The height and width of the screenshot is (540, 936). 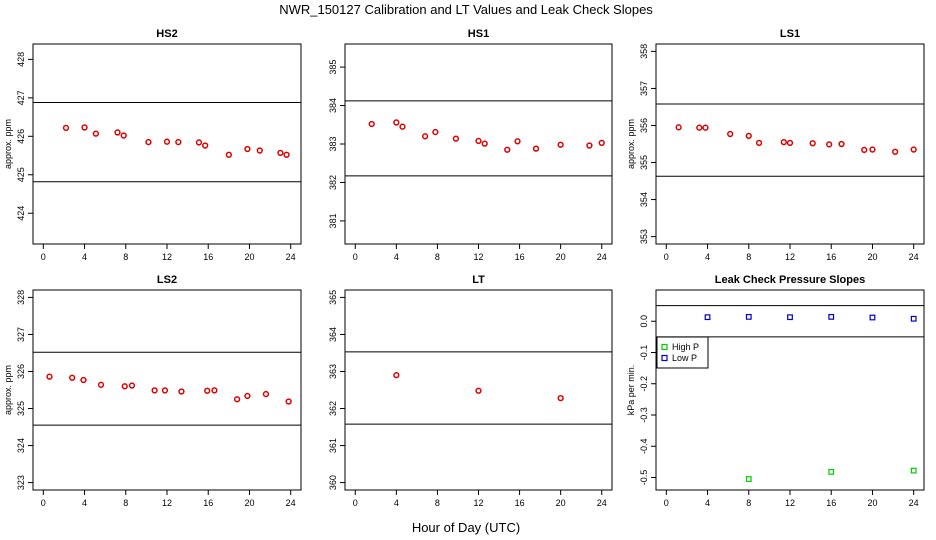 I want to click on y-tick-label: 364, so click(x=333, y=334).